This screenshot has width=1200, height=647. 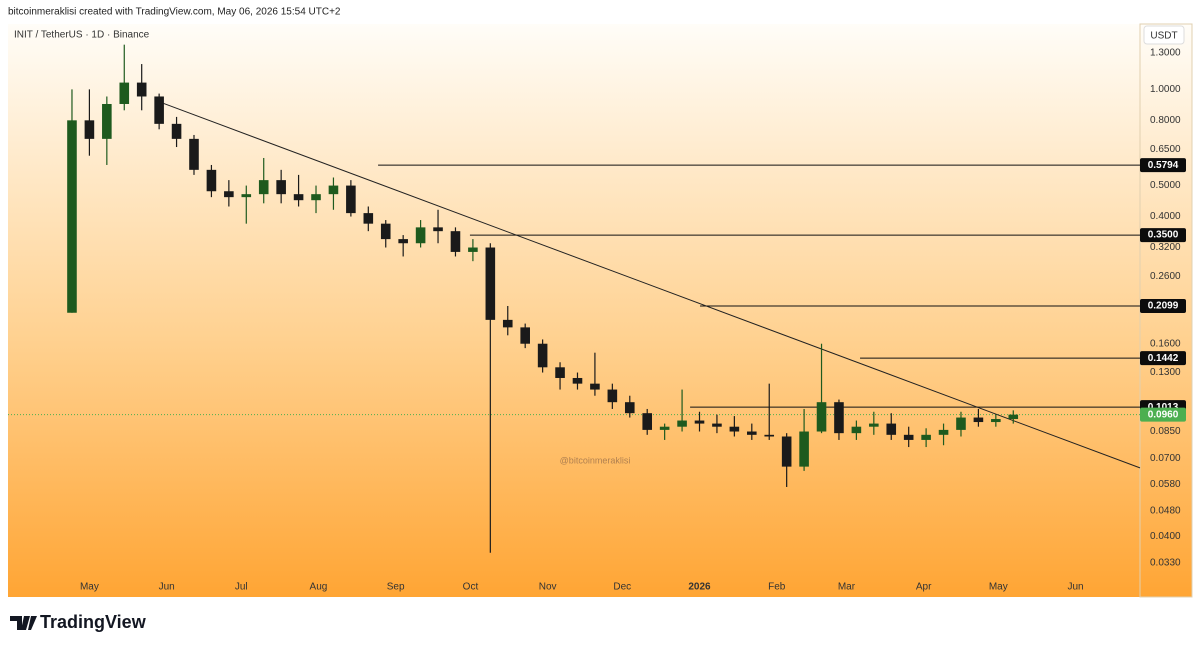 What do you see at coordinates (924, 587) in the screenshot?
I see `x-tick-label: Apr` at bounding box center [924, 587].